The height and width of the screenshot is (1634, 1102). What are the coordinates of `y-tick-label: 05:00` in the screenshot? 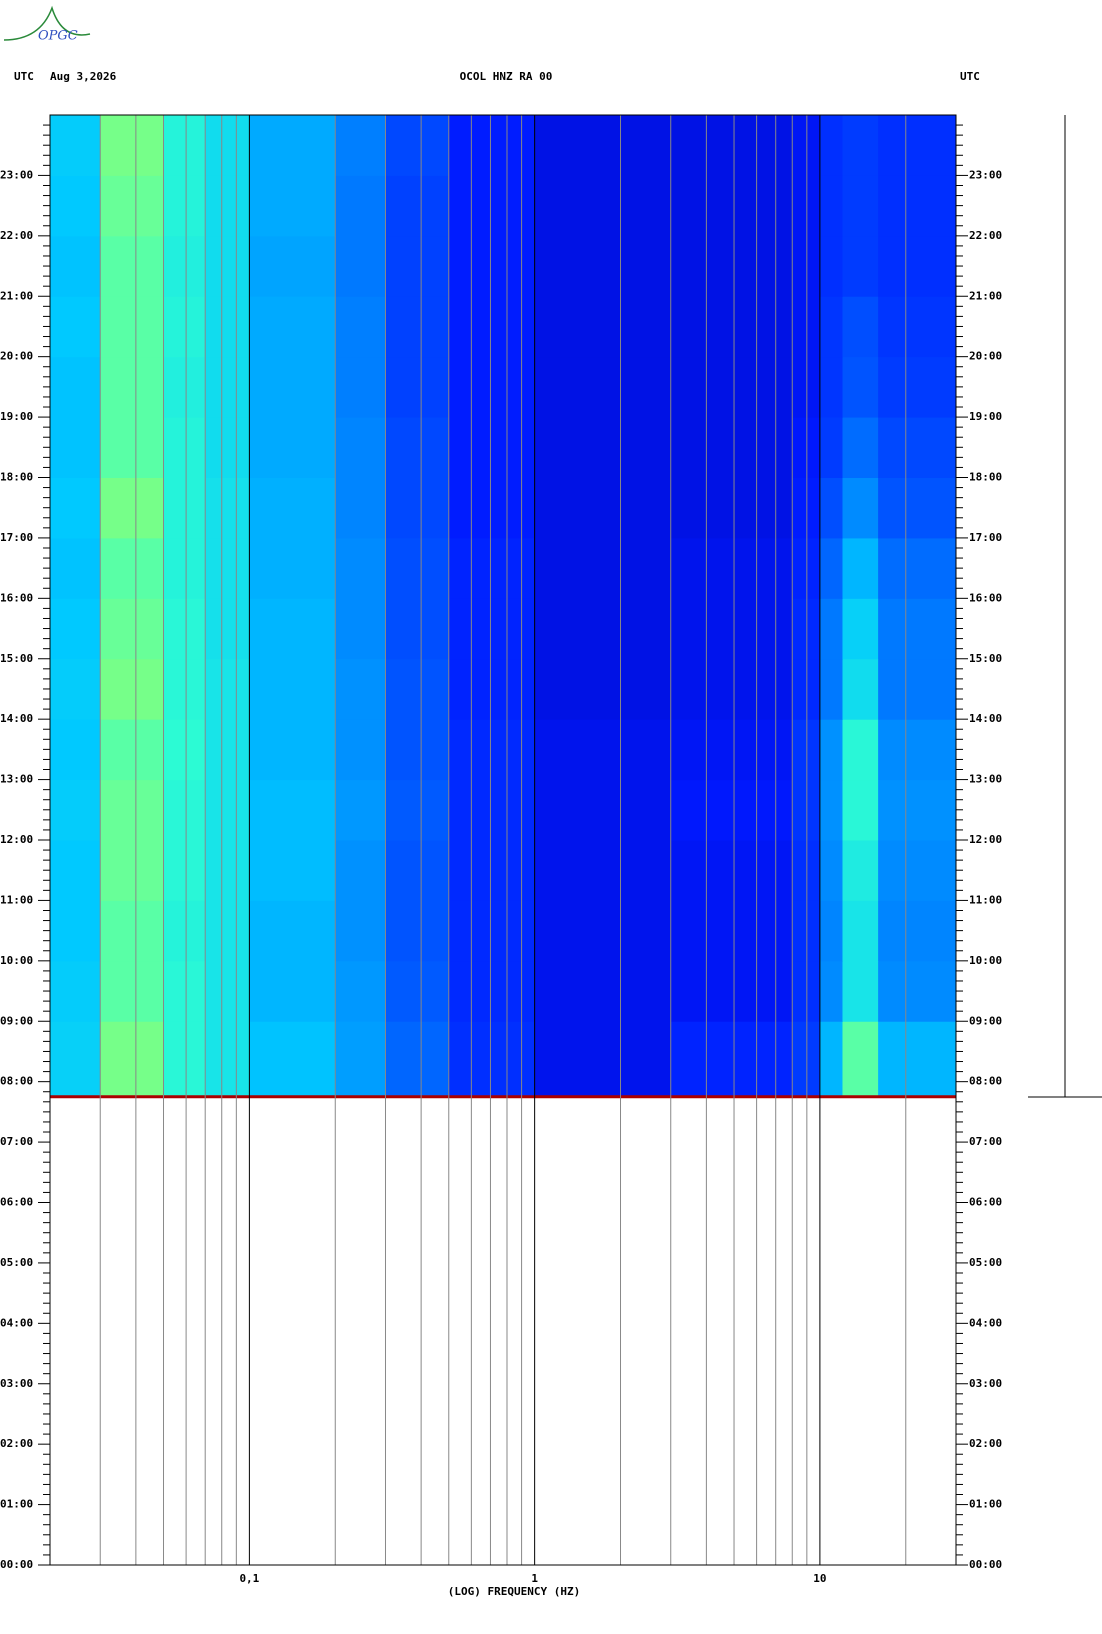 It's located at (16, 1262).